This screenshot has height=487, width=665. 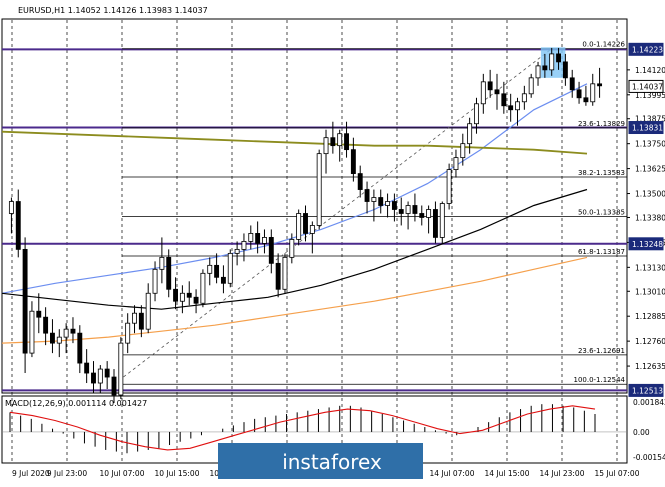 I want to click on y-tick-label: 1.13130, so click(x=650, y=267).